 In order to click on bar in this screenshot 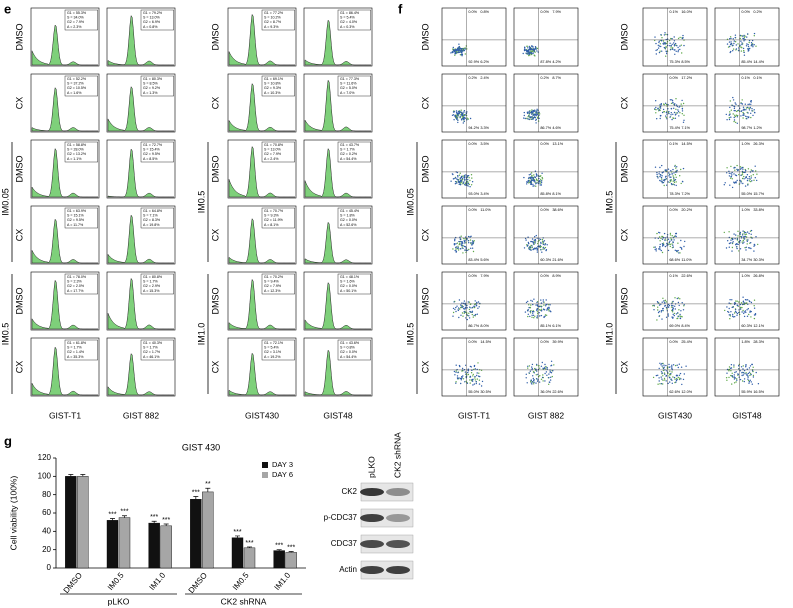, I will do `click(279, 559)`.